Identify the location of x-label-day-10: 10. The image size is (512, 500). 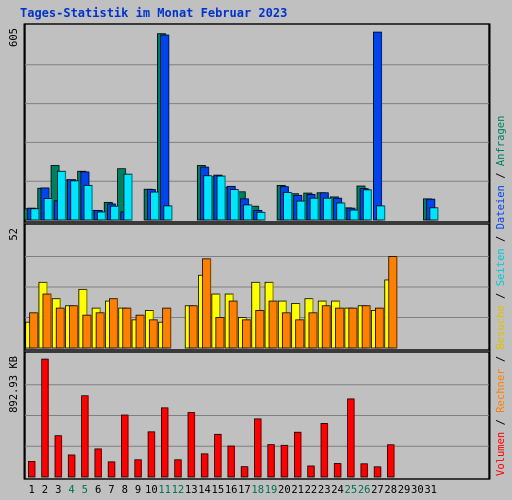
(151, 490).